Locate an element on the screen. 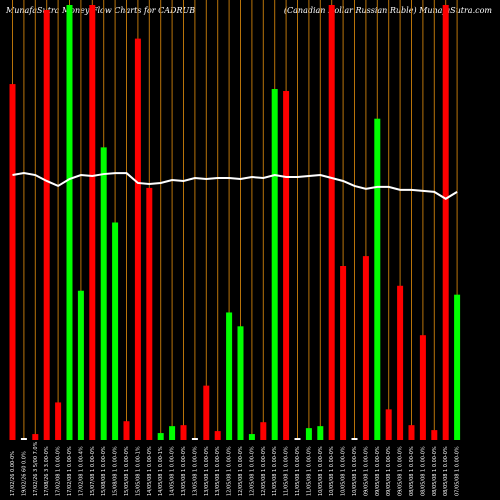 This screenshot has width=500, height=500. x-tick-label: 15/05/08 1 0.00-1% is located at coordinates (138, 471).